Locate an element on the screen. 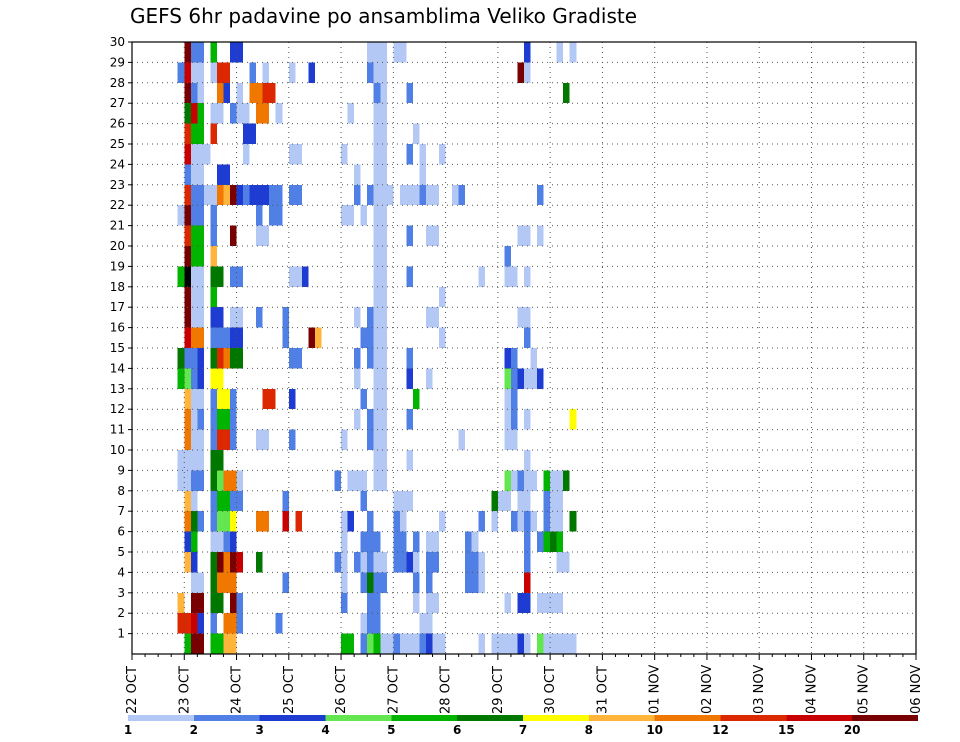  legend-label: 4 is located at coordinates (325, 730).